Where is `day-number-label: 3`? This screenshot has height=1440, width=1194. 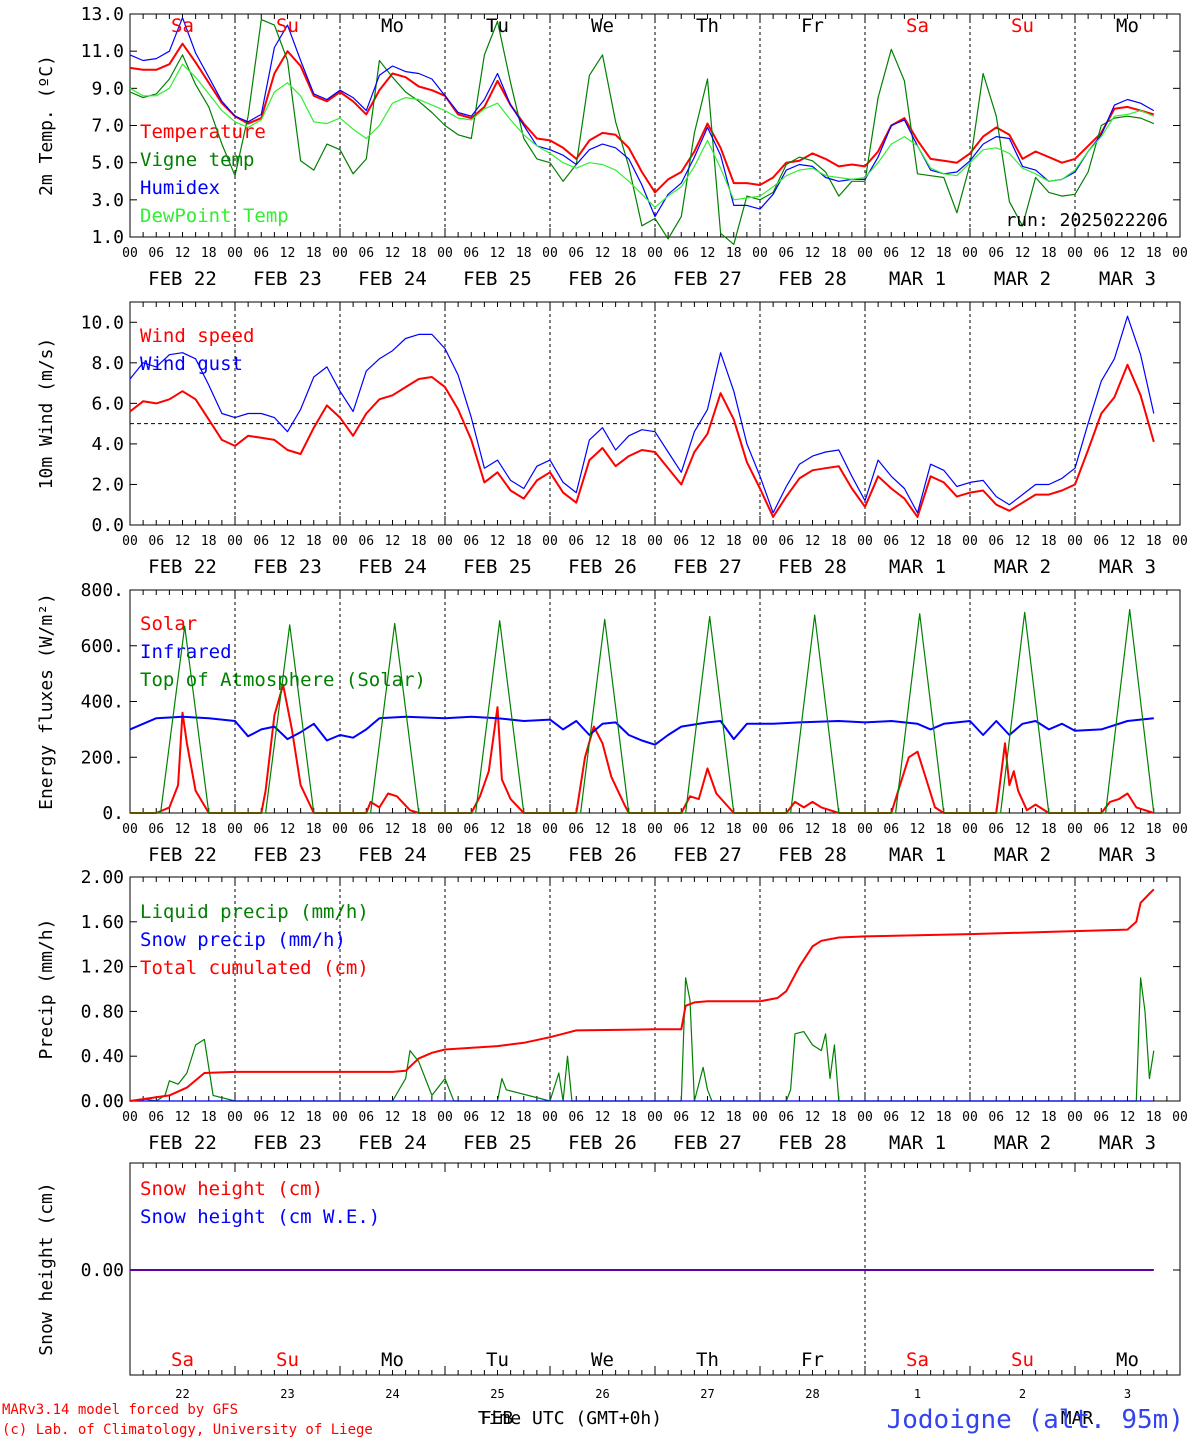
day-number-label: 3 is located at coordinates (1127, 1394).